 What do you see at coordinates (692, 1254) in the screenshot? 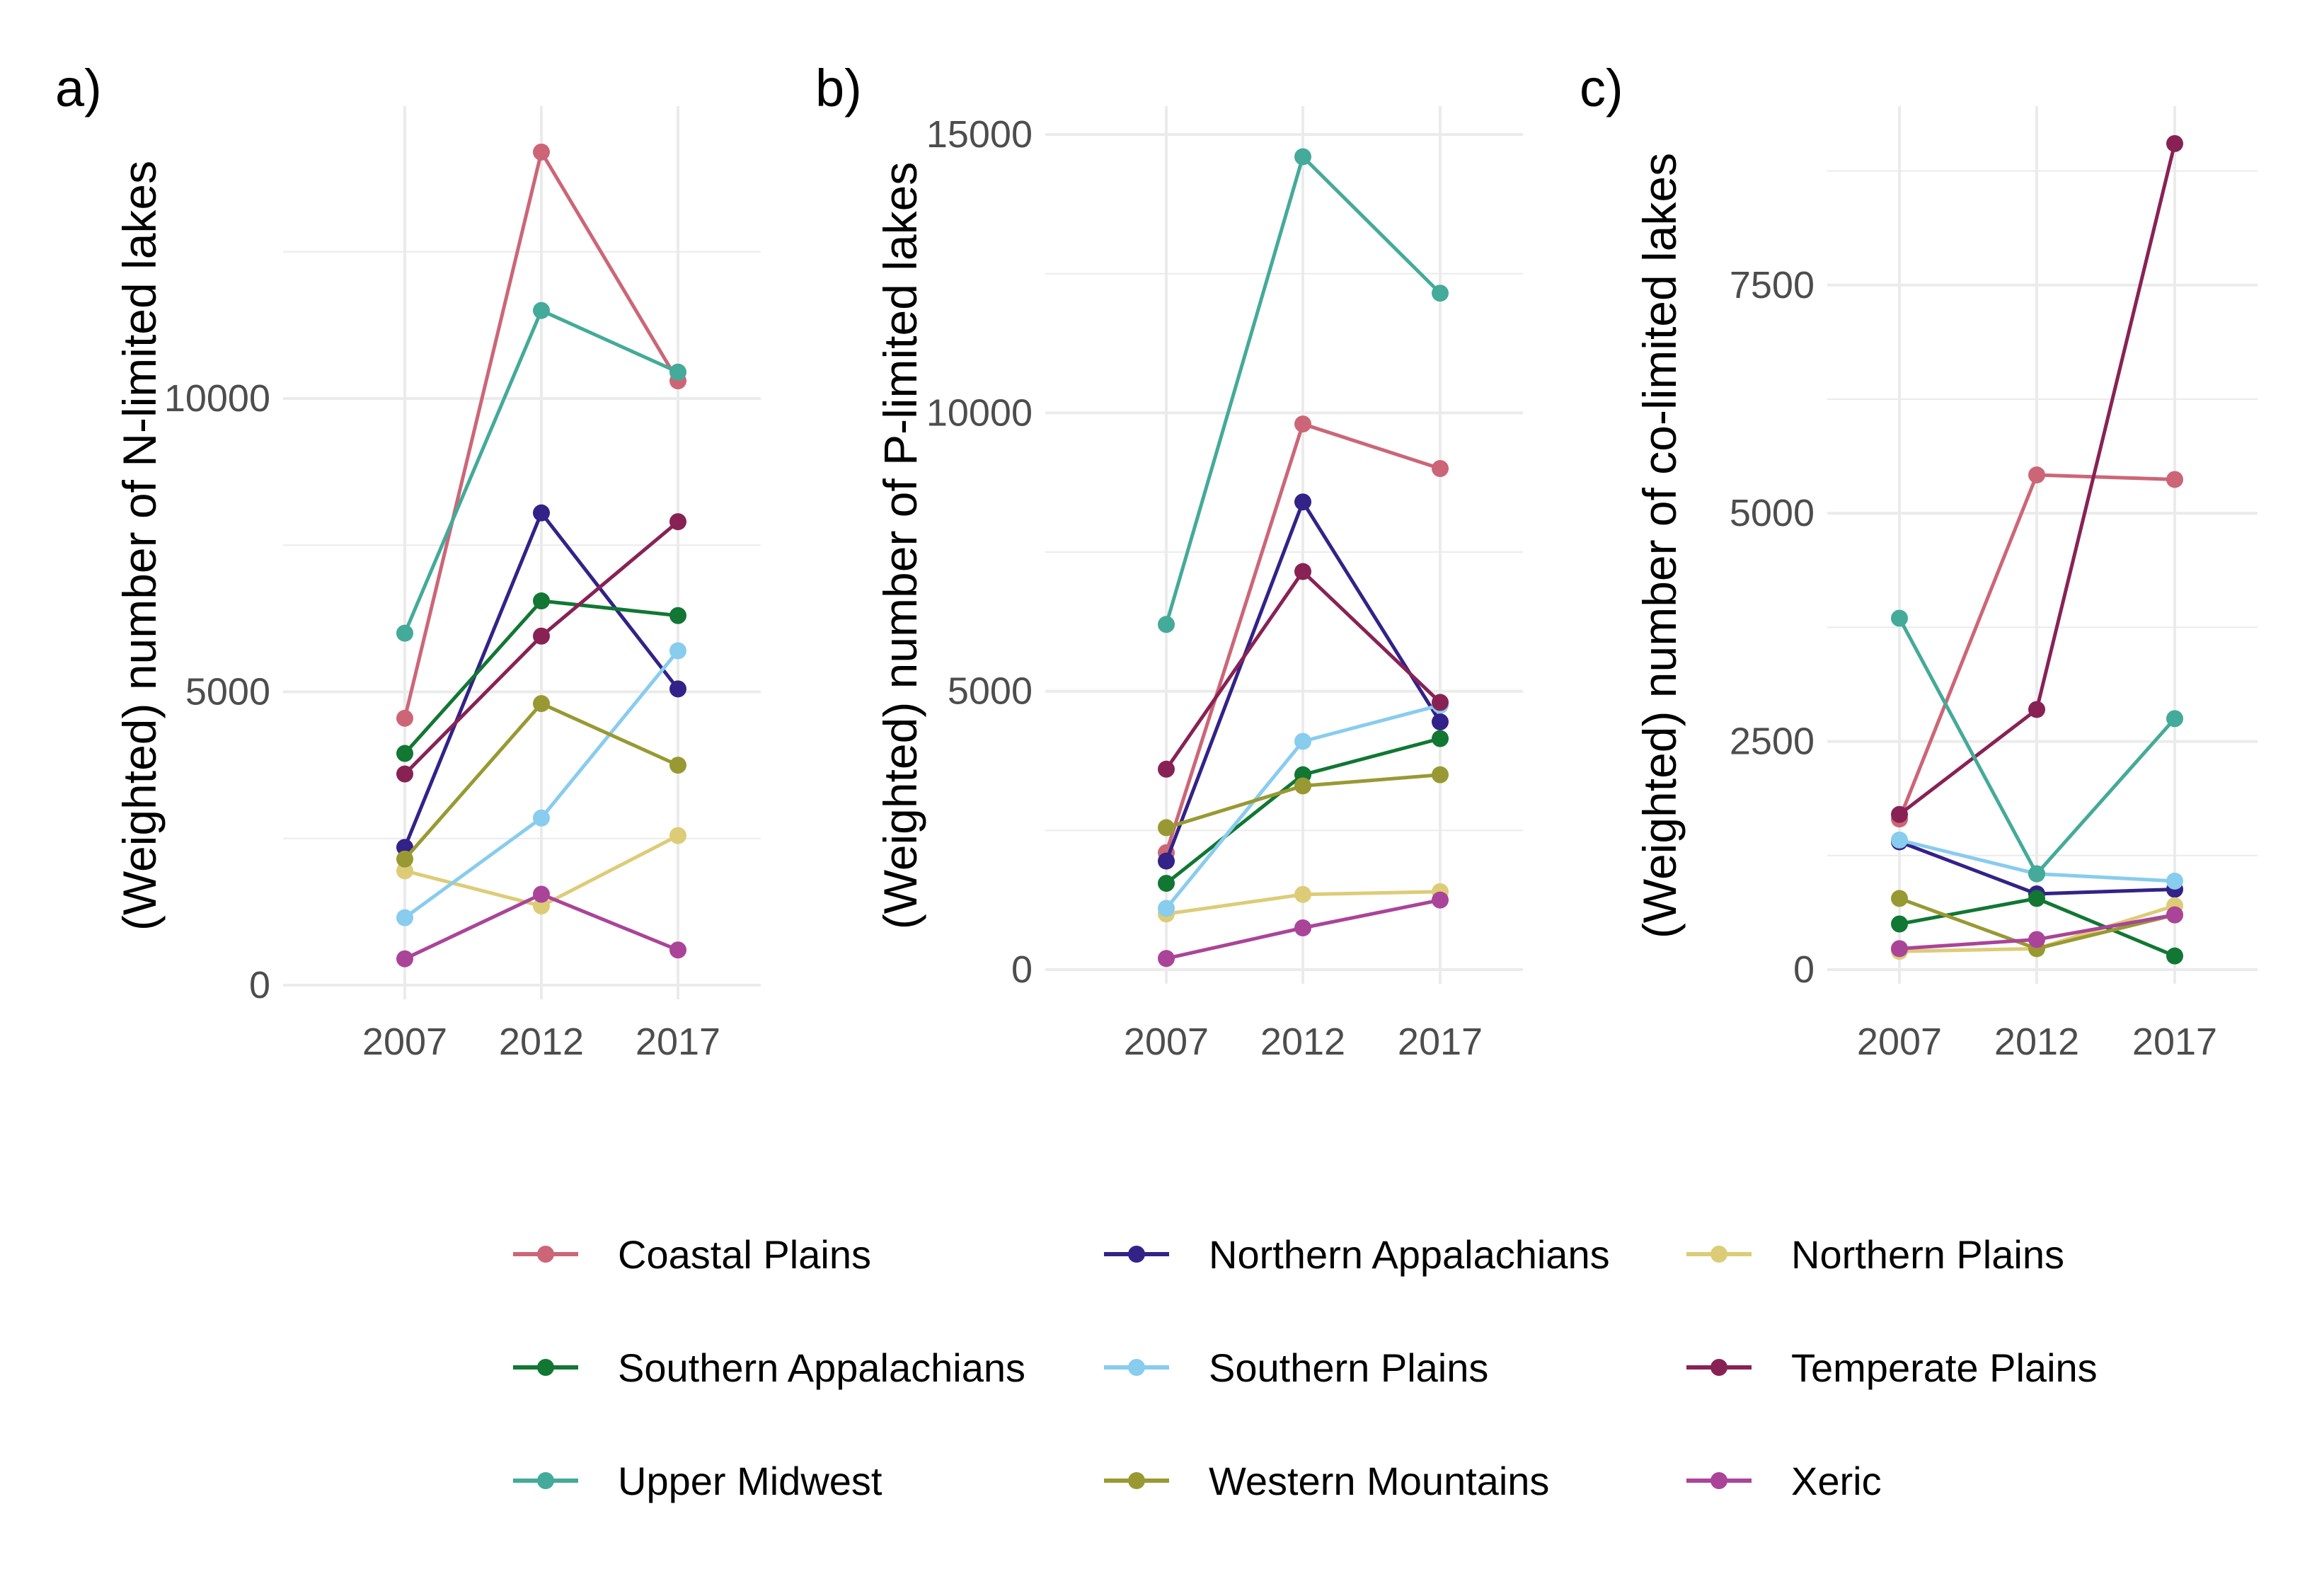
I see `legend-item-coastal-plains: Coastal Plains` at bounding box center [692, 1254].